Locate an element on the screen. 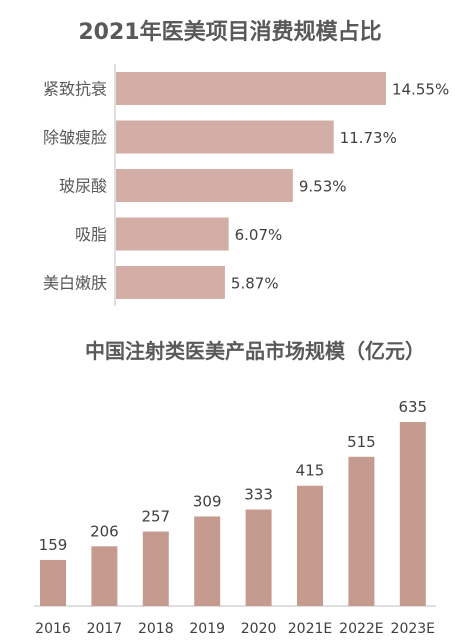 The width and height of the screenshot is (460, 642). x-tick-label: 2023E is located at coordinates (413, 629).